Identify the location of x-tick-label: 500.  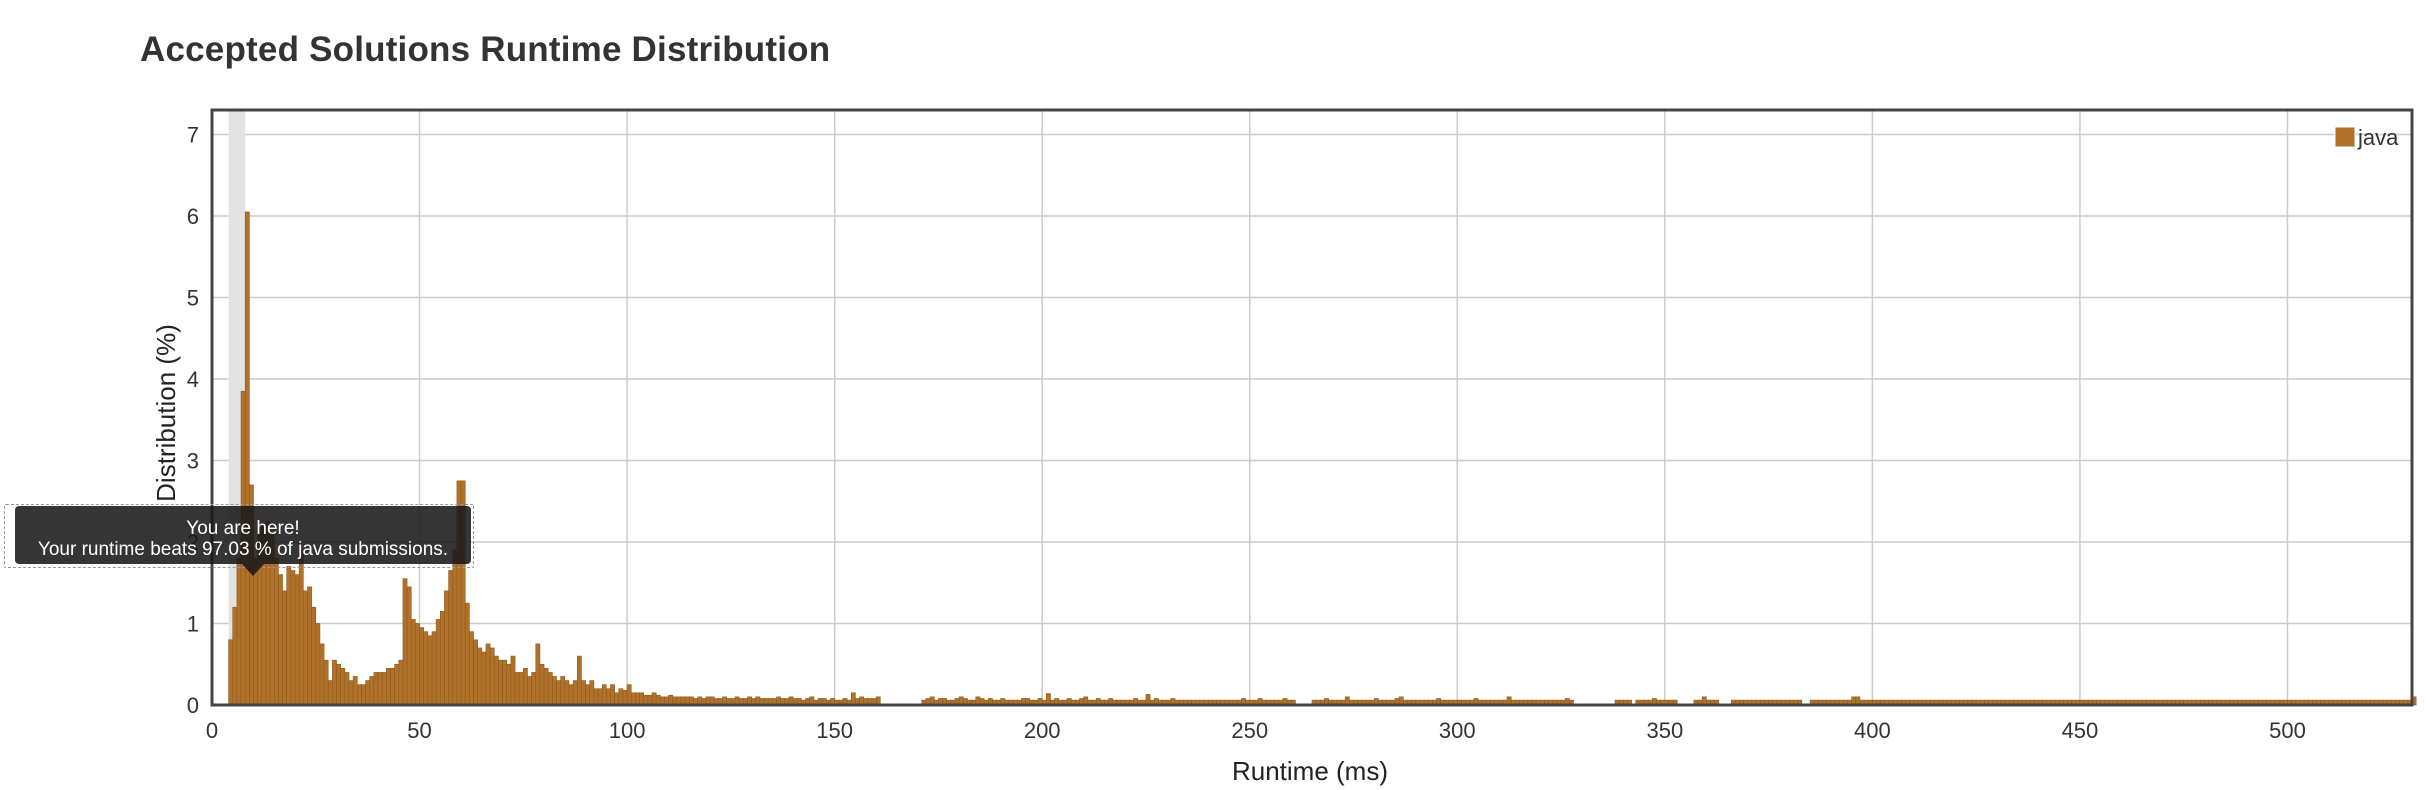
(2287, 730).